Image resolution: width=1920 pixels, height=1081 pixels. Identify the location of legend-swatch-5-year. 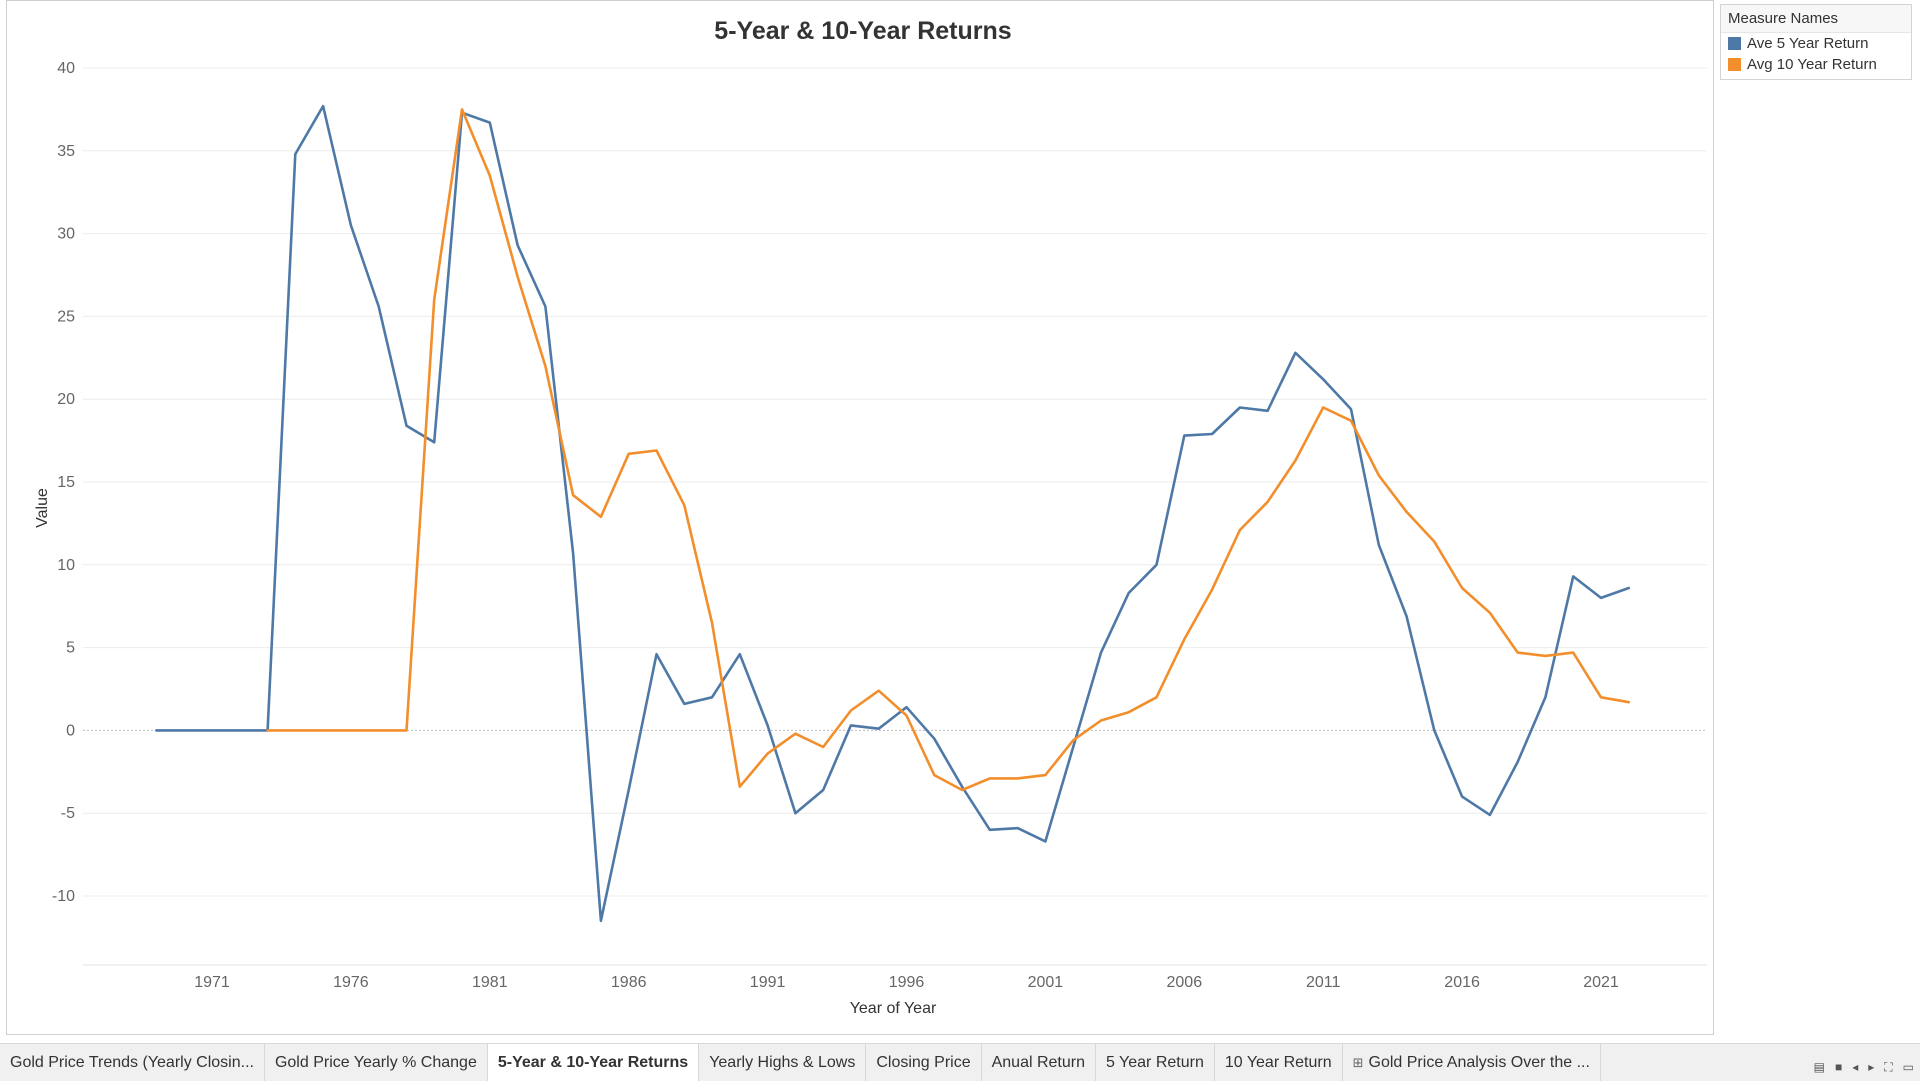
(1734, 43).